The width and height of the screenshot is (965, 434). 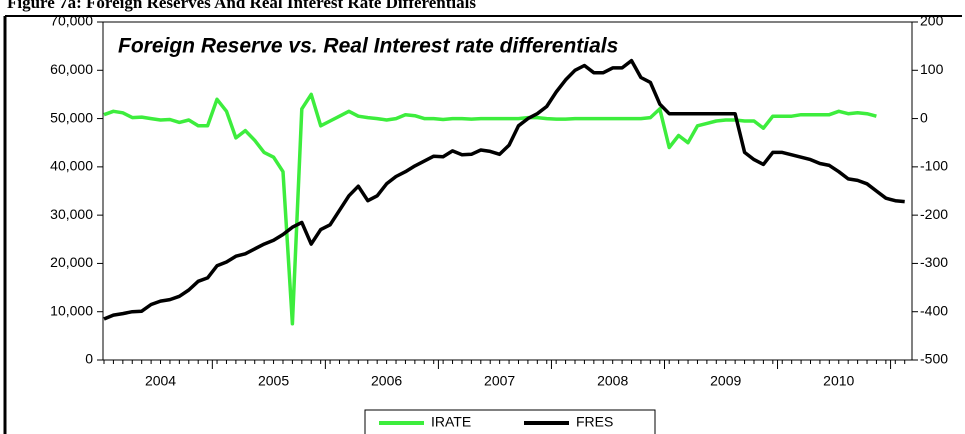 I want to click on x-tick-label: 2004, so click(x=160, y=381).